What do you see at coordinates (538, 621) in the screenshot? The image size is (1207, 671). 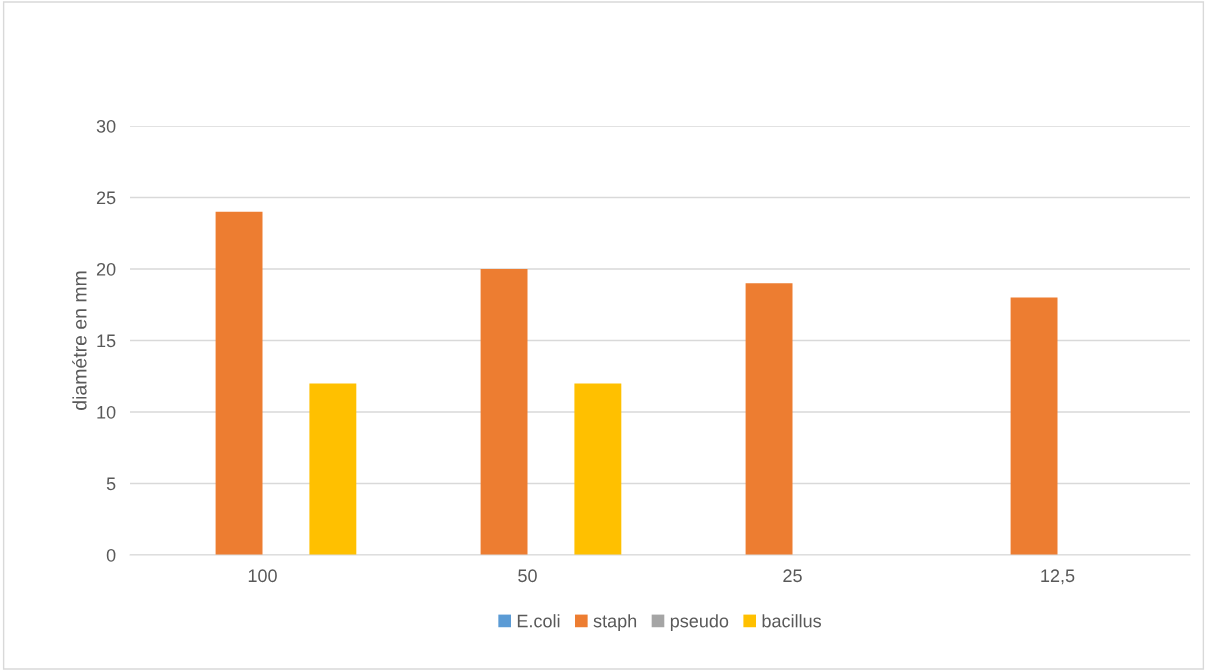 I see `legend-label: E.coli` at bounding box center [538, 621].